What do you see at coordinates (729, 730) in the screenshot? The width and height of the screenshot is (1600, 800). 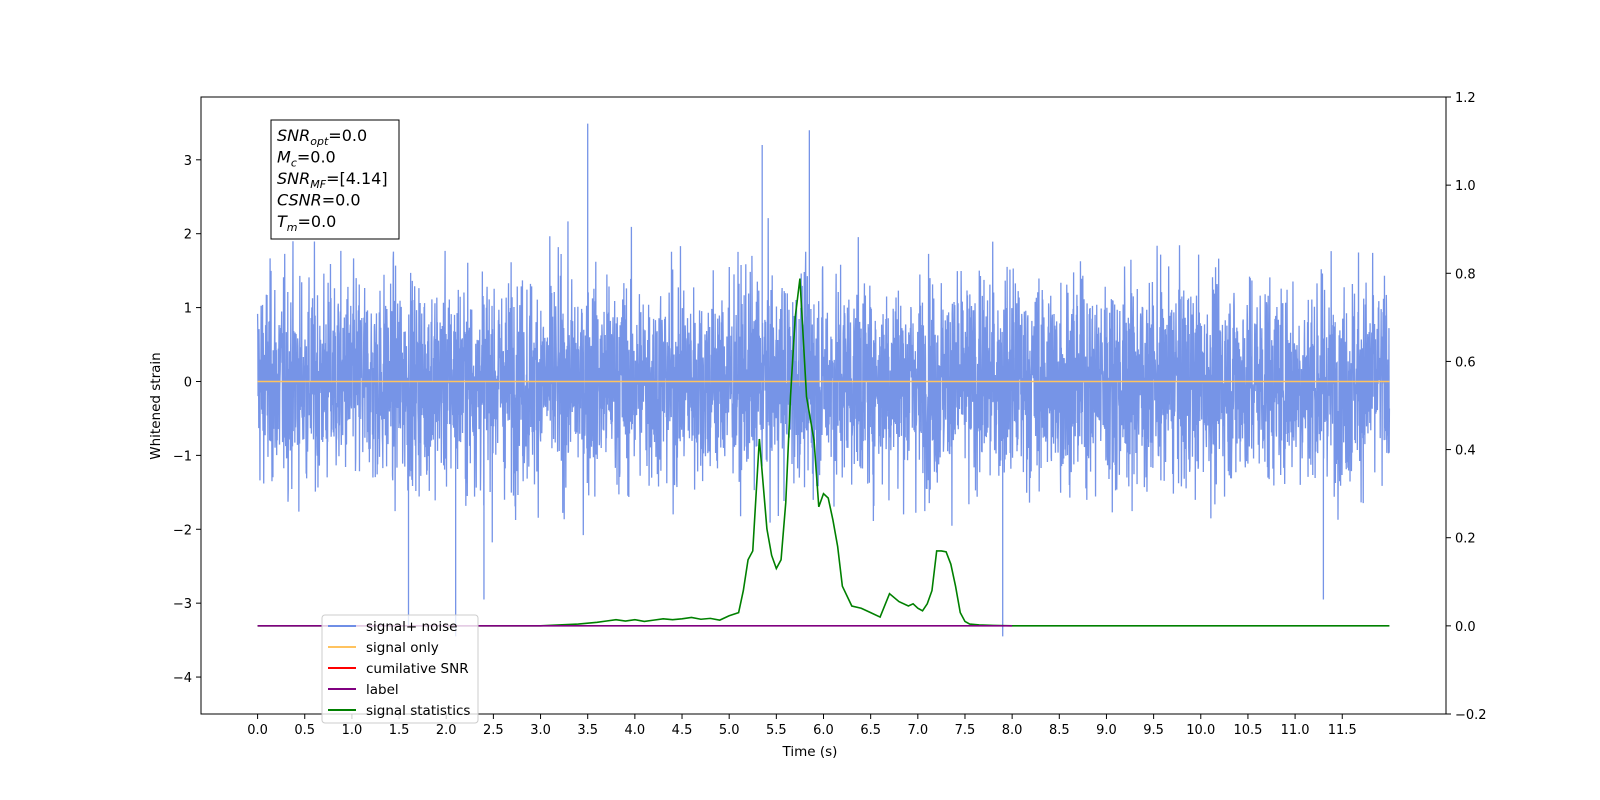 I see `x-tick-label: 5.0` at bounding box center [729, 730].